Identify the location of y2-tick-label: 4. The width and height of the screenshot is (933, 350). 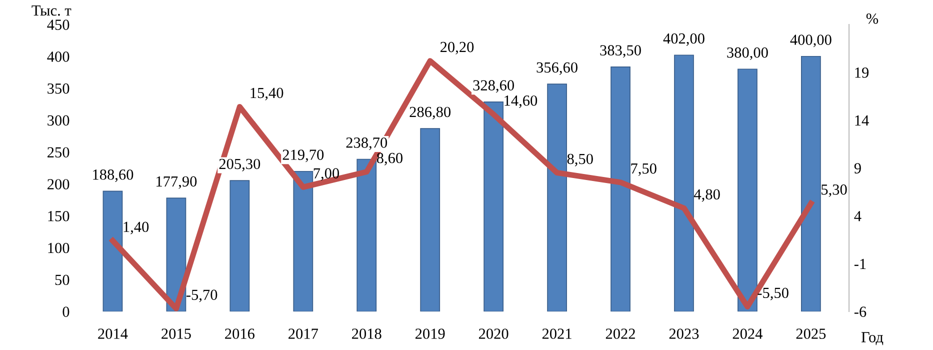
(858, 216).